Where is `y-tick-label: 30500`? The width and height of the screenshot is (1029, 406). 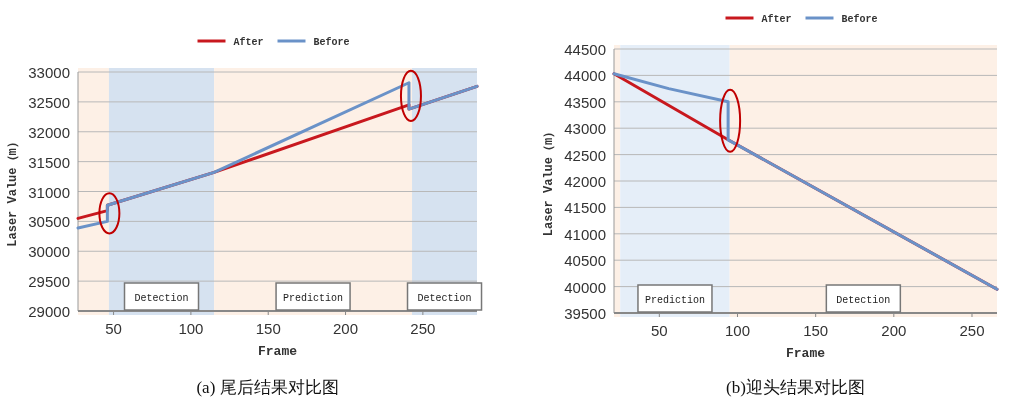
y-tick-label: 30500 is located at coordinates (49, 222).